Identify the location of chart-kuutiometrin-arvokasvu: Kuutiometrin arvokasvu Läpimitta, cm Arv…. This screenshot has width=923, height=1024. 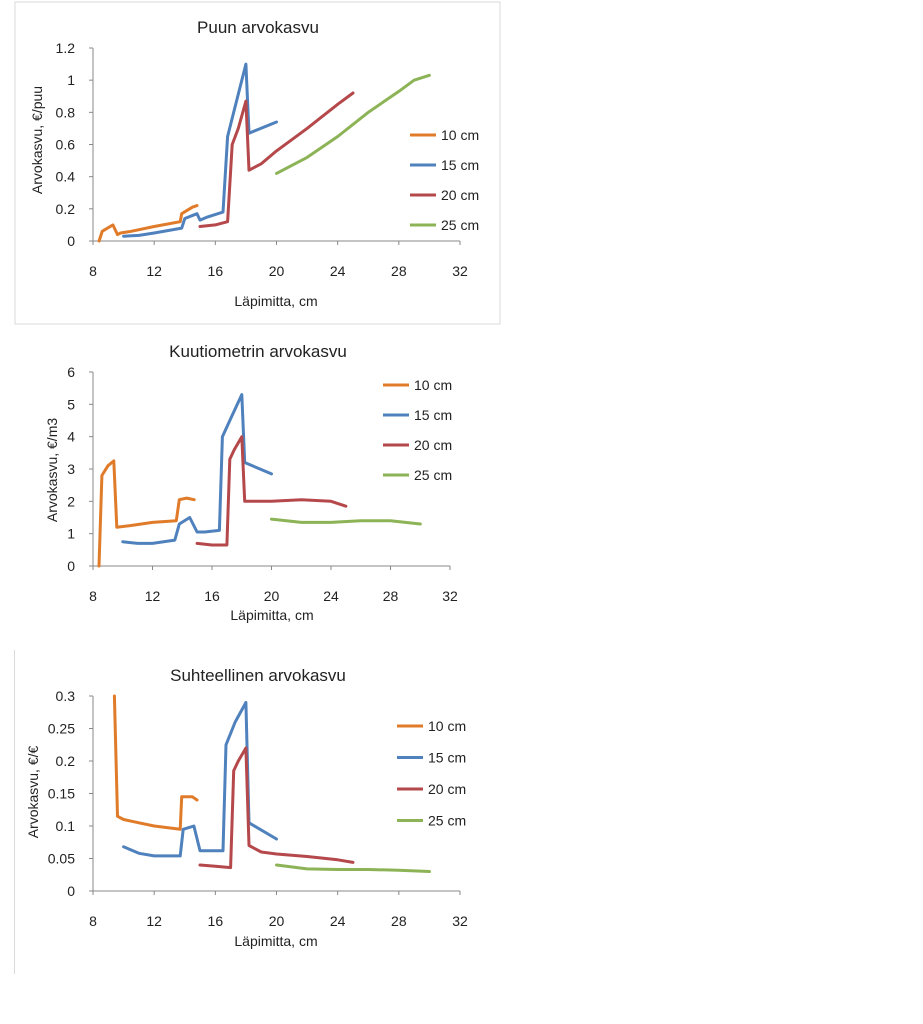
(251, 482).